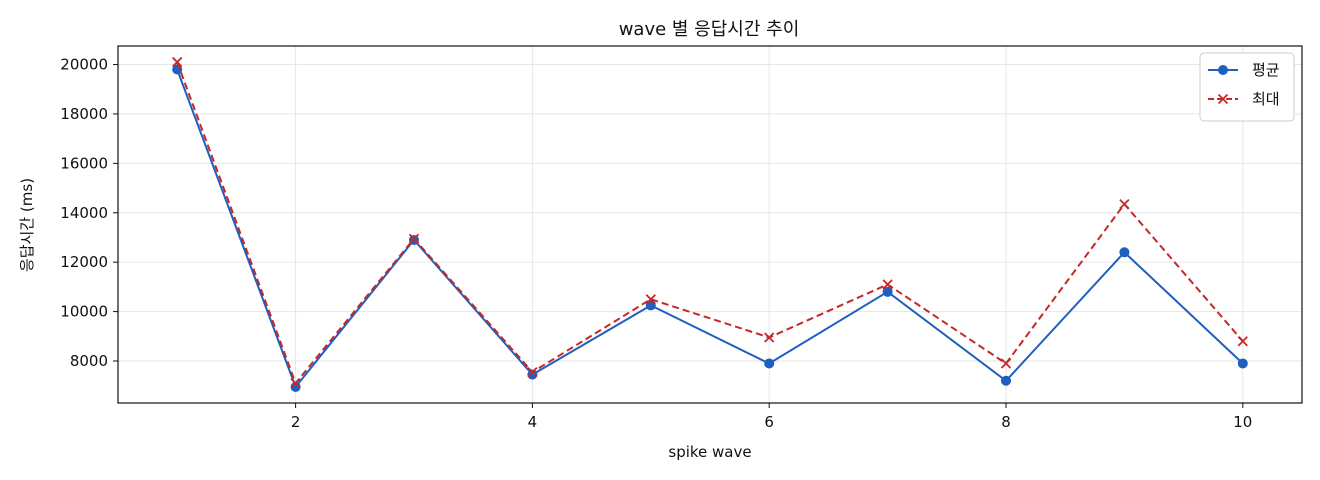 The height and width of the screenshot is (480, 1320). Describe the element at coordinates (1244, 99) in the screenshot. I see `legend-item: 최대` at that location.